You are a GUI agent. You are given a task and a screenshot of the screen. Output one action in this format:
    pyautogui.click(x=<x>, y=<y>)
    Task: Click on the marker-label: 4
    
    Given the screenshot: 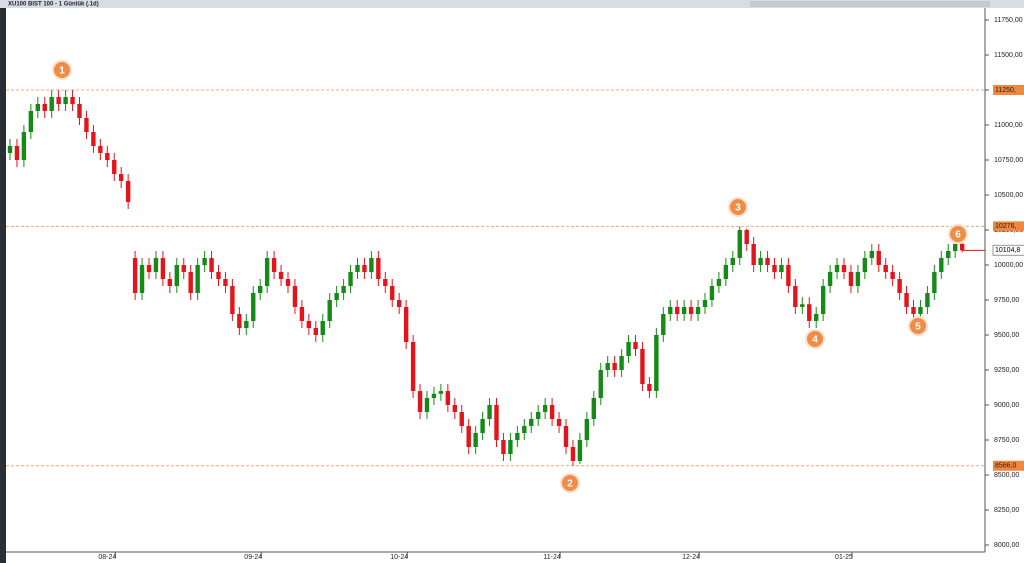 What is the action you would take?
    pyautogui.click(x=815, y=340)
    